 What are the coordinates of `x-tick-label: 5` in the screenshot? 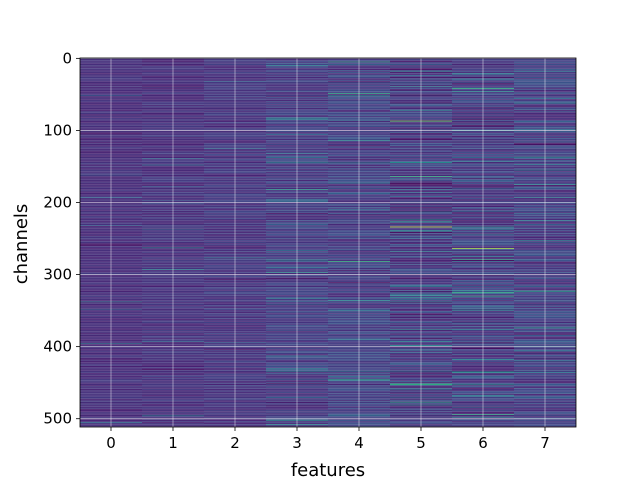 It's located at (421, 443).